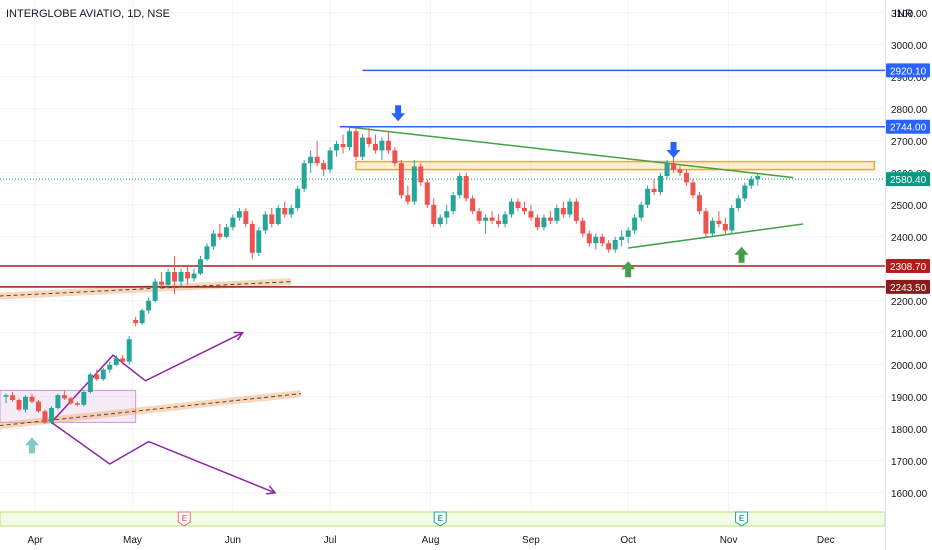 The width and height of the screenshot is (932, 550). I want to click on x-tick-label: May, so click(132, 540).